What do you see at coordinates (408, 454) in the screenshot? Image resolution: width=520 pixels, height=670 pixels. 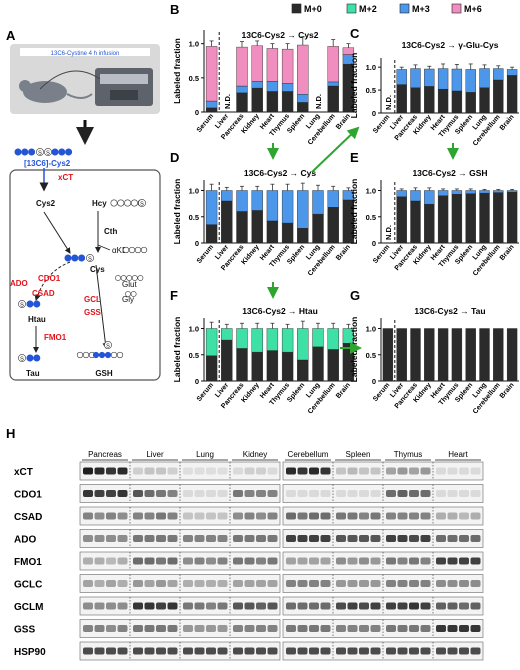 I see `blot-group-label: Thymus` at bounding box center [408, 454].